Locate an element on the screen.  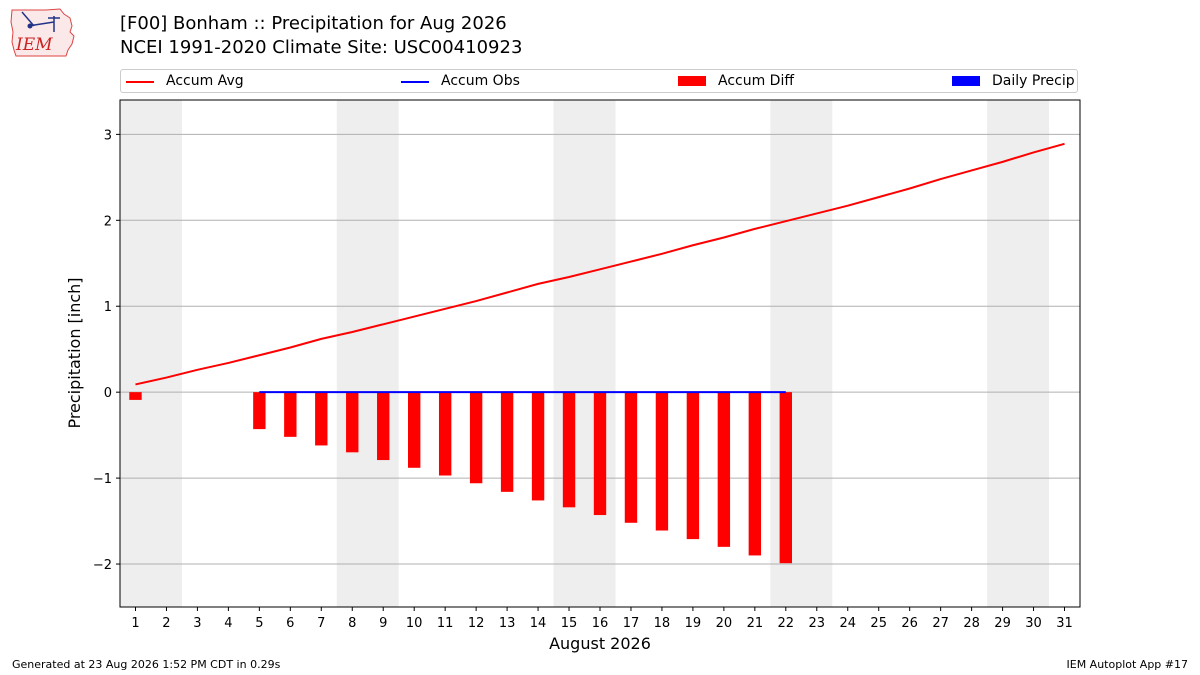
x-tick-label: 29 is located at coordinates (1002, 623).